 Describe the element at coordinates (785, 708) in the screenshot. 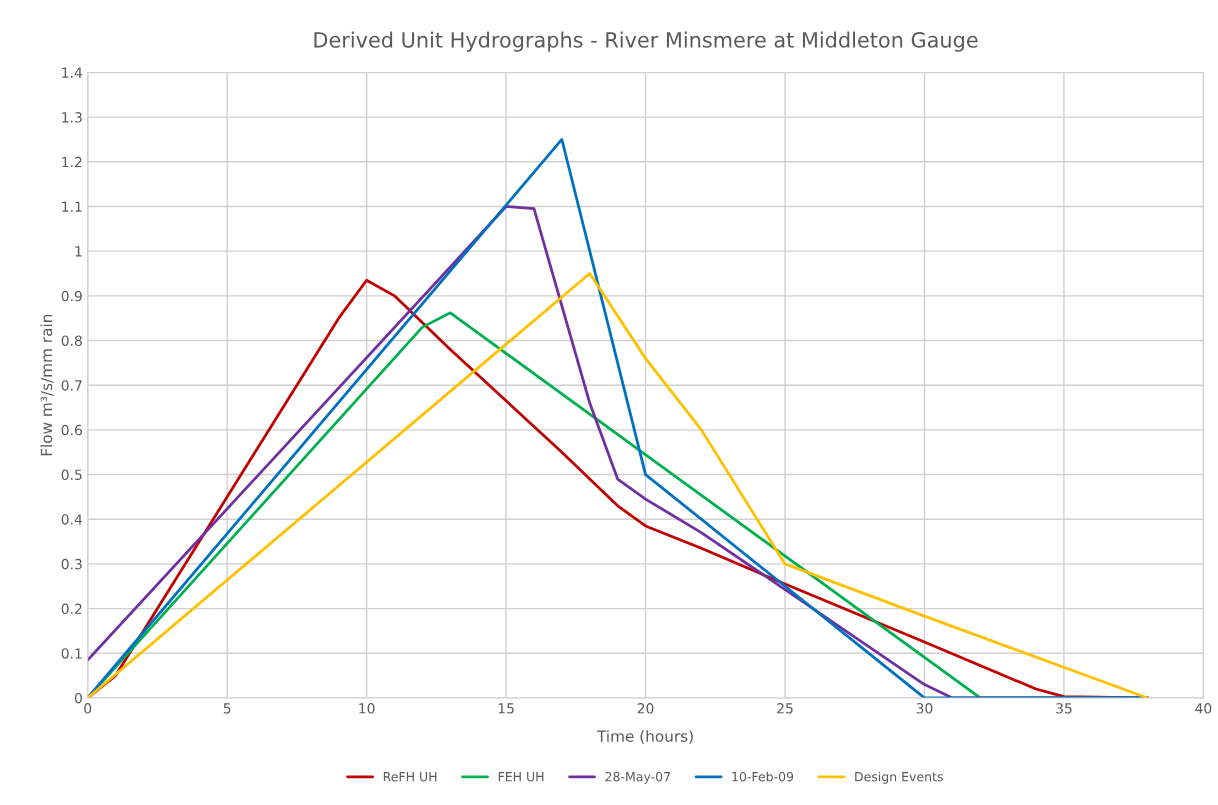

I see `x-tick-label: 25` at that location.